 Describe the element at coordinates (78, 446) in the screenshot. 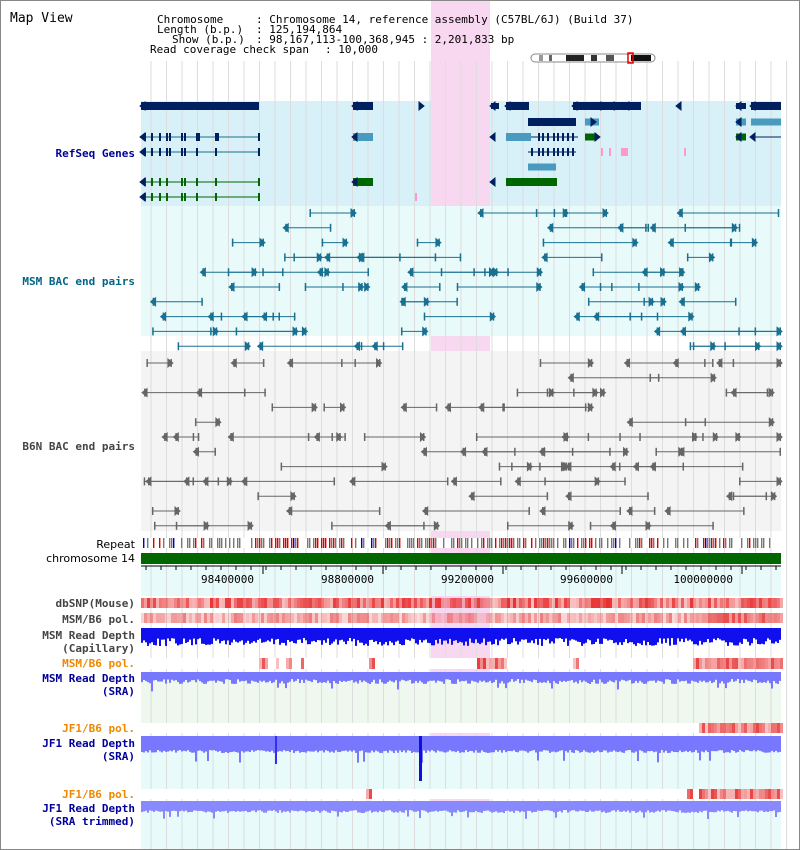

I see `track-label-b6n-bac: B6N BAC end pairs` at that location.